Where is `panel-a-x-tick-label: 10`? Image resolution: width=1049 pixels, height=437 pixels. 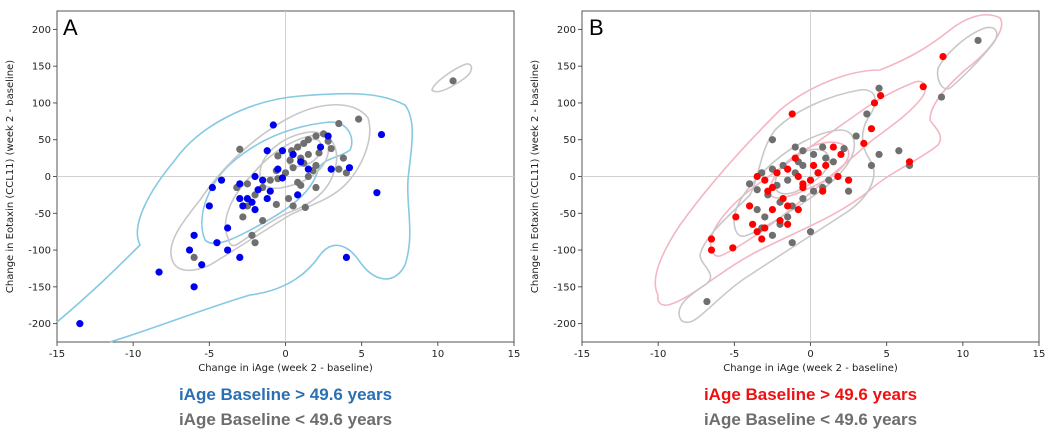
panel-a-x-tick-label: 10 is located at coordinates (437, 354).